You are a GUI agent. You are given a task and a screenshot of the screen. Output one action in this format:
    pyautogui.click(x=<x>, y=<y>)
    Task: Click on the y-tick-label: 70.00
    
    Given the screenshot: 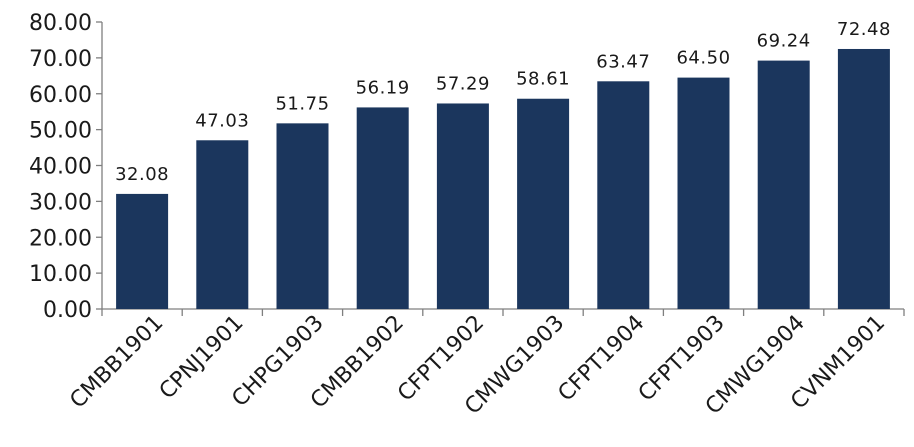 What is the action you would take?
    pyautogui.click(x=60, y=59)
    